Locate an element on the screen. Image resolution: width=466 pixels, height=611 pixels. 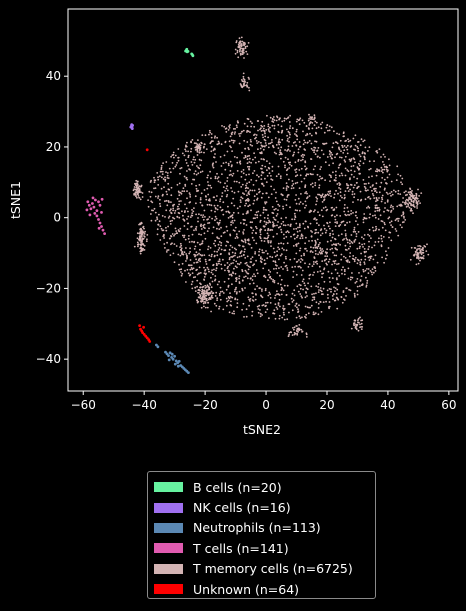
point-t-cells is located at coordinates (97, 216).